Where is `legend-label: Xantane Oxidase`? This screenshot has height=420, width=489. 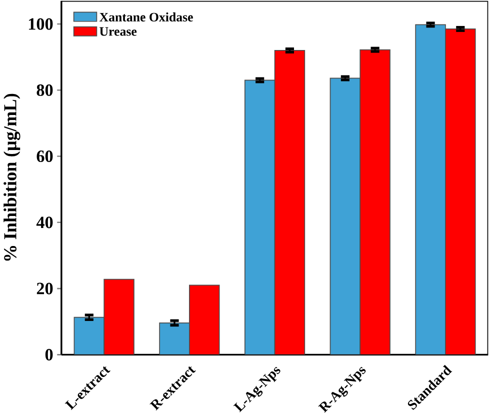 legend-label: Xantane Oxidase is located at coordinates (146, 17).